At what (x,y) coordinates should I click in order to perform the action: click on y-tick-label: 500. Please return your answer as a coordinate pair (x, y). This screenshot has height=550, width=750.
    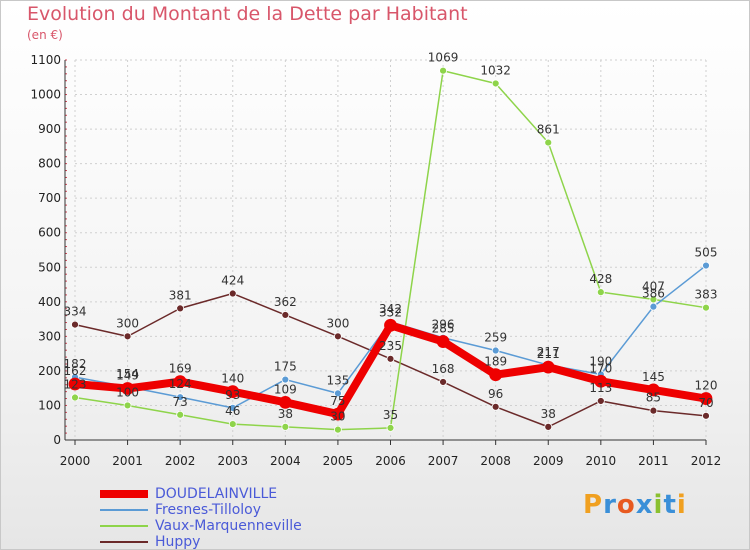
    Looking at the image, I should click on (49, 267).